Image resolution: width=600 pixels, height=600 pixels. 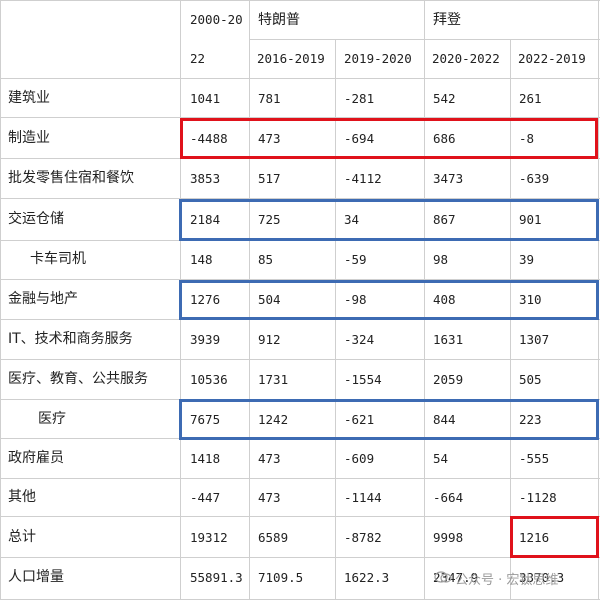 What do you see at coordinates (389, 220) in the screenshot?
I see `highlight-box-transport` at bounding box center [389, 220].